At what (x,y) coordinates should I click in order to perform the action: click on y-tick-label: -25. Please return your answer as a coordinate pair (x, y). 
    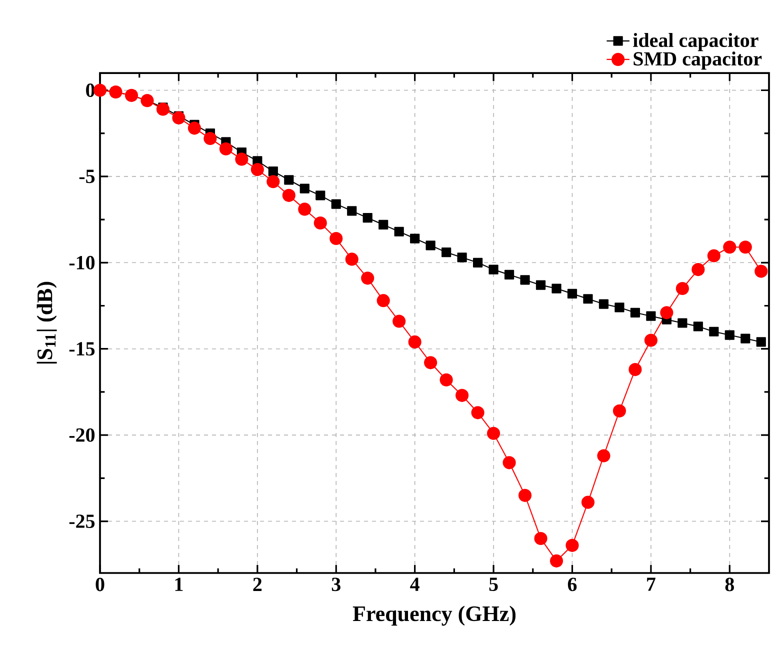
    Looking at the image, I should click on (82, 521).